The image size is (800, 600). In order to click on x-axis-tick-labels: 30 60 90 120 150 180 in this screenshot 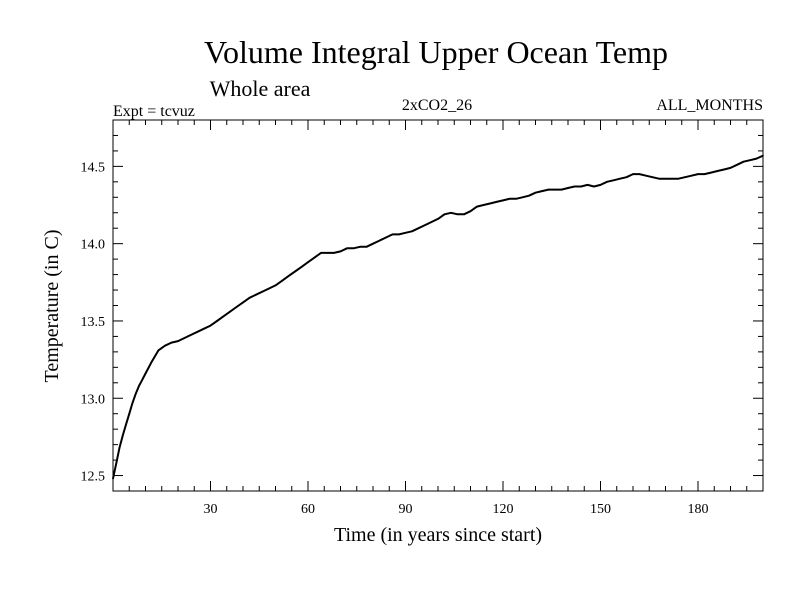, I will do `click(456, 509)`.